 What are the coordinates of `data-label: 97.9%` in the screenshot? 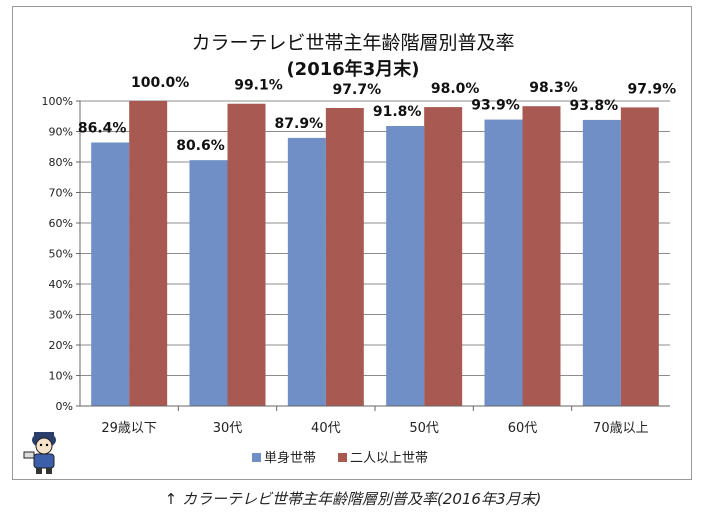 It's located at (652, 89).